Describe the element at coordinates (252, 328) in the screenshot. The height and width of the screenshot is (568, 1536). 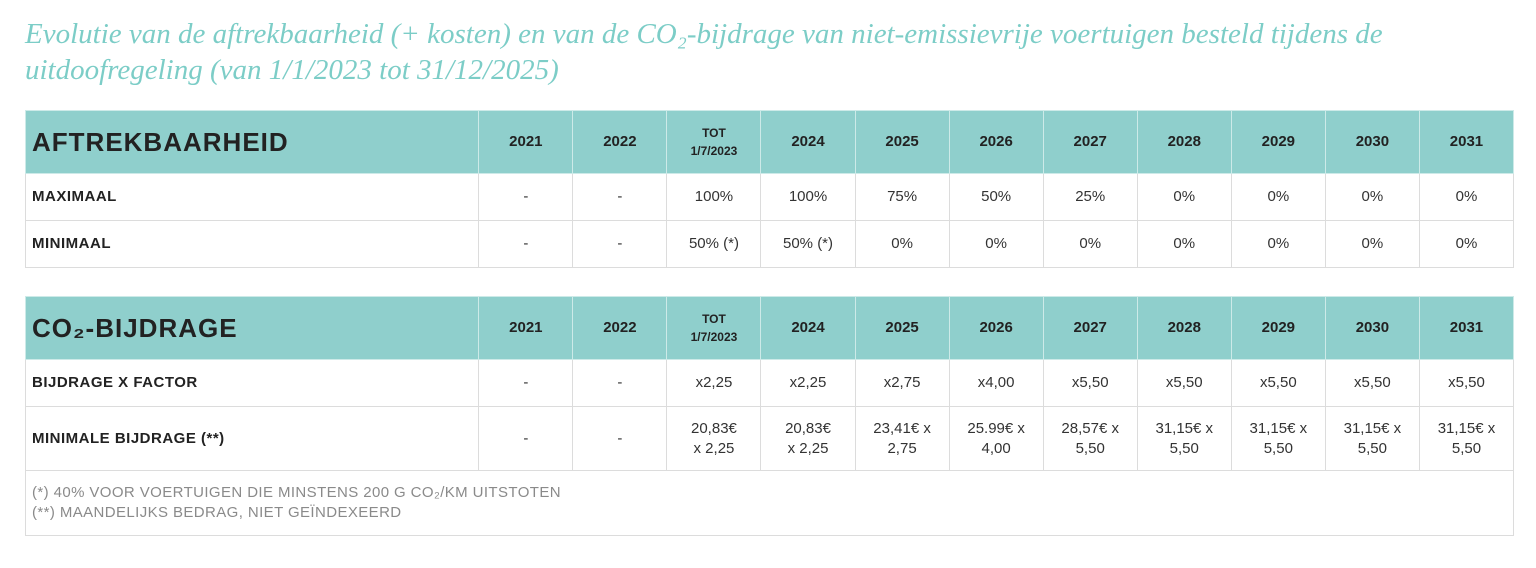
I see `header-cell: CO₂-BIJDRAGE` at that location.